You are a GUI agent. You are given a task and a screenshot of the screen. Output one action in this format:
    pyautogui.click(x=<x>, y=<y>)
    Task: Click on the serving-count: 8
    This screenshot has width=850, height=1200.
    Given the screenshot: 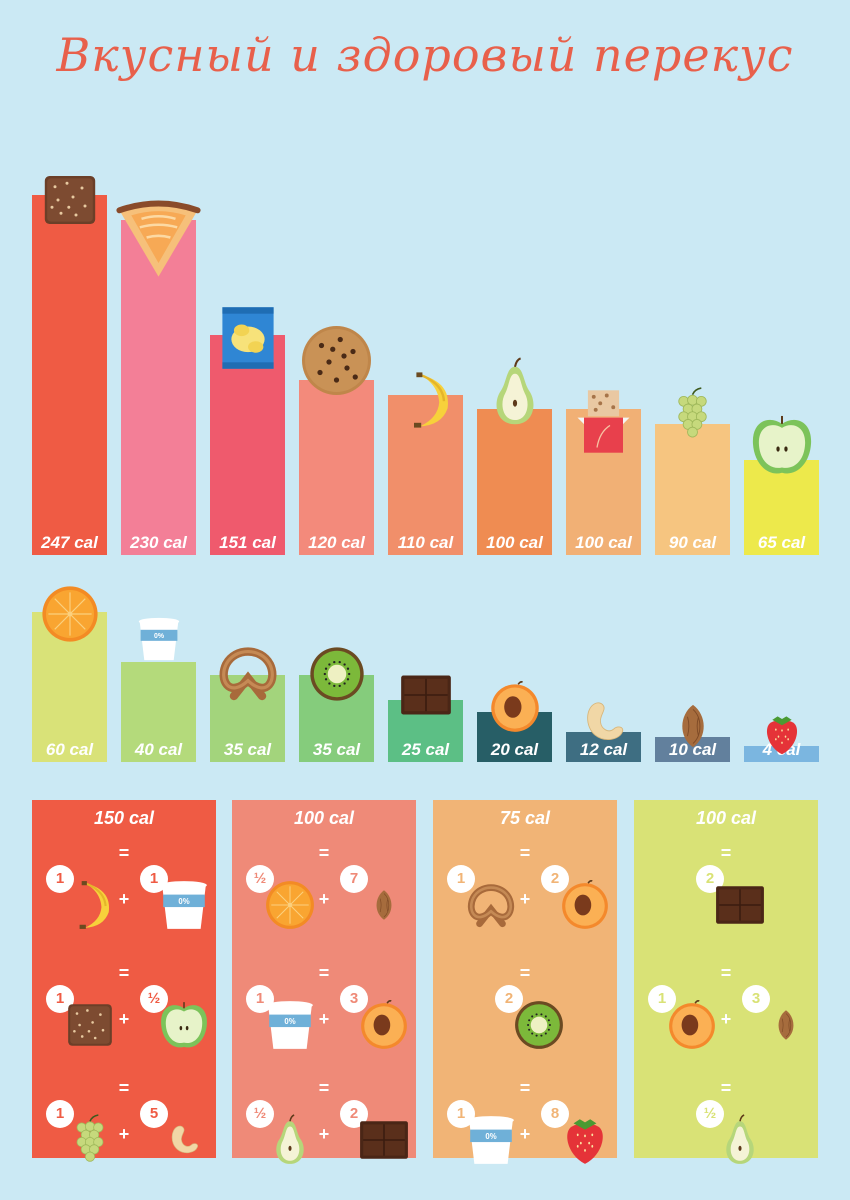 What is the action you would take?
    pyautogui.click(x=555, y=1114)
    